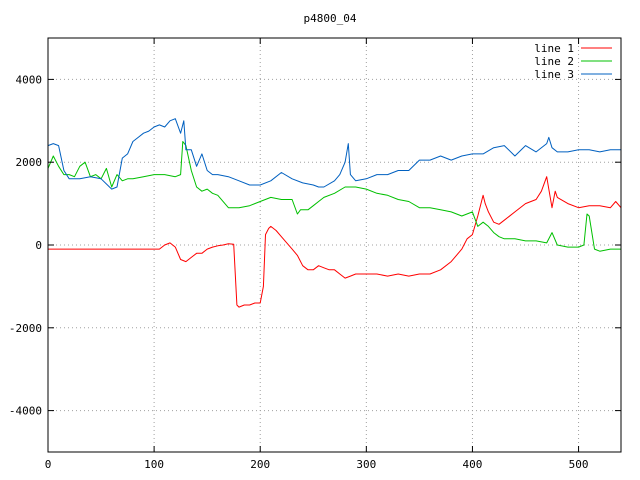 The height and width of the screenshot is (480, 640). What do you see at coordinates (366, 464) in the screenshot?
I see `x-tick-label: 300` at bounding box center [366, 464].